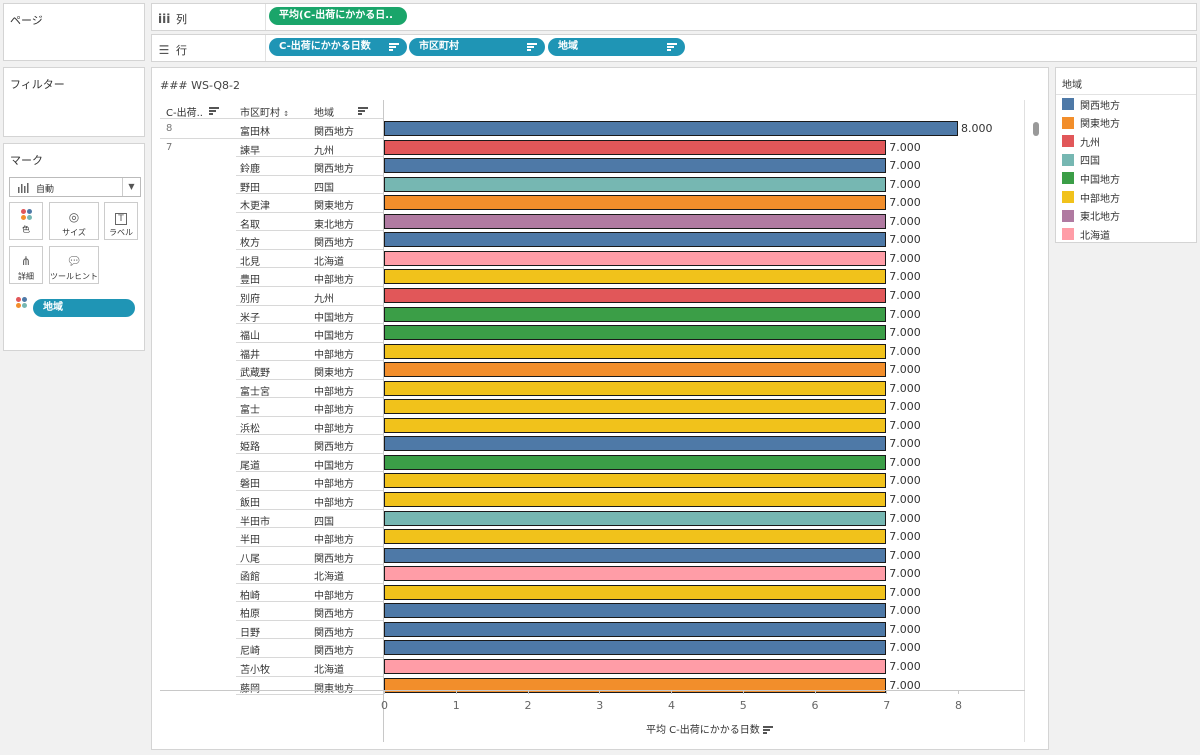 This screenshot has height=755, width=1200. Describe the element at coordinates (250, 429) in the screenshot. I see `city-cell: 浜松` at that location.